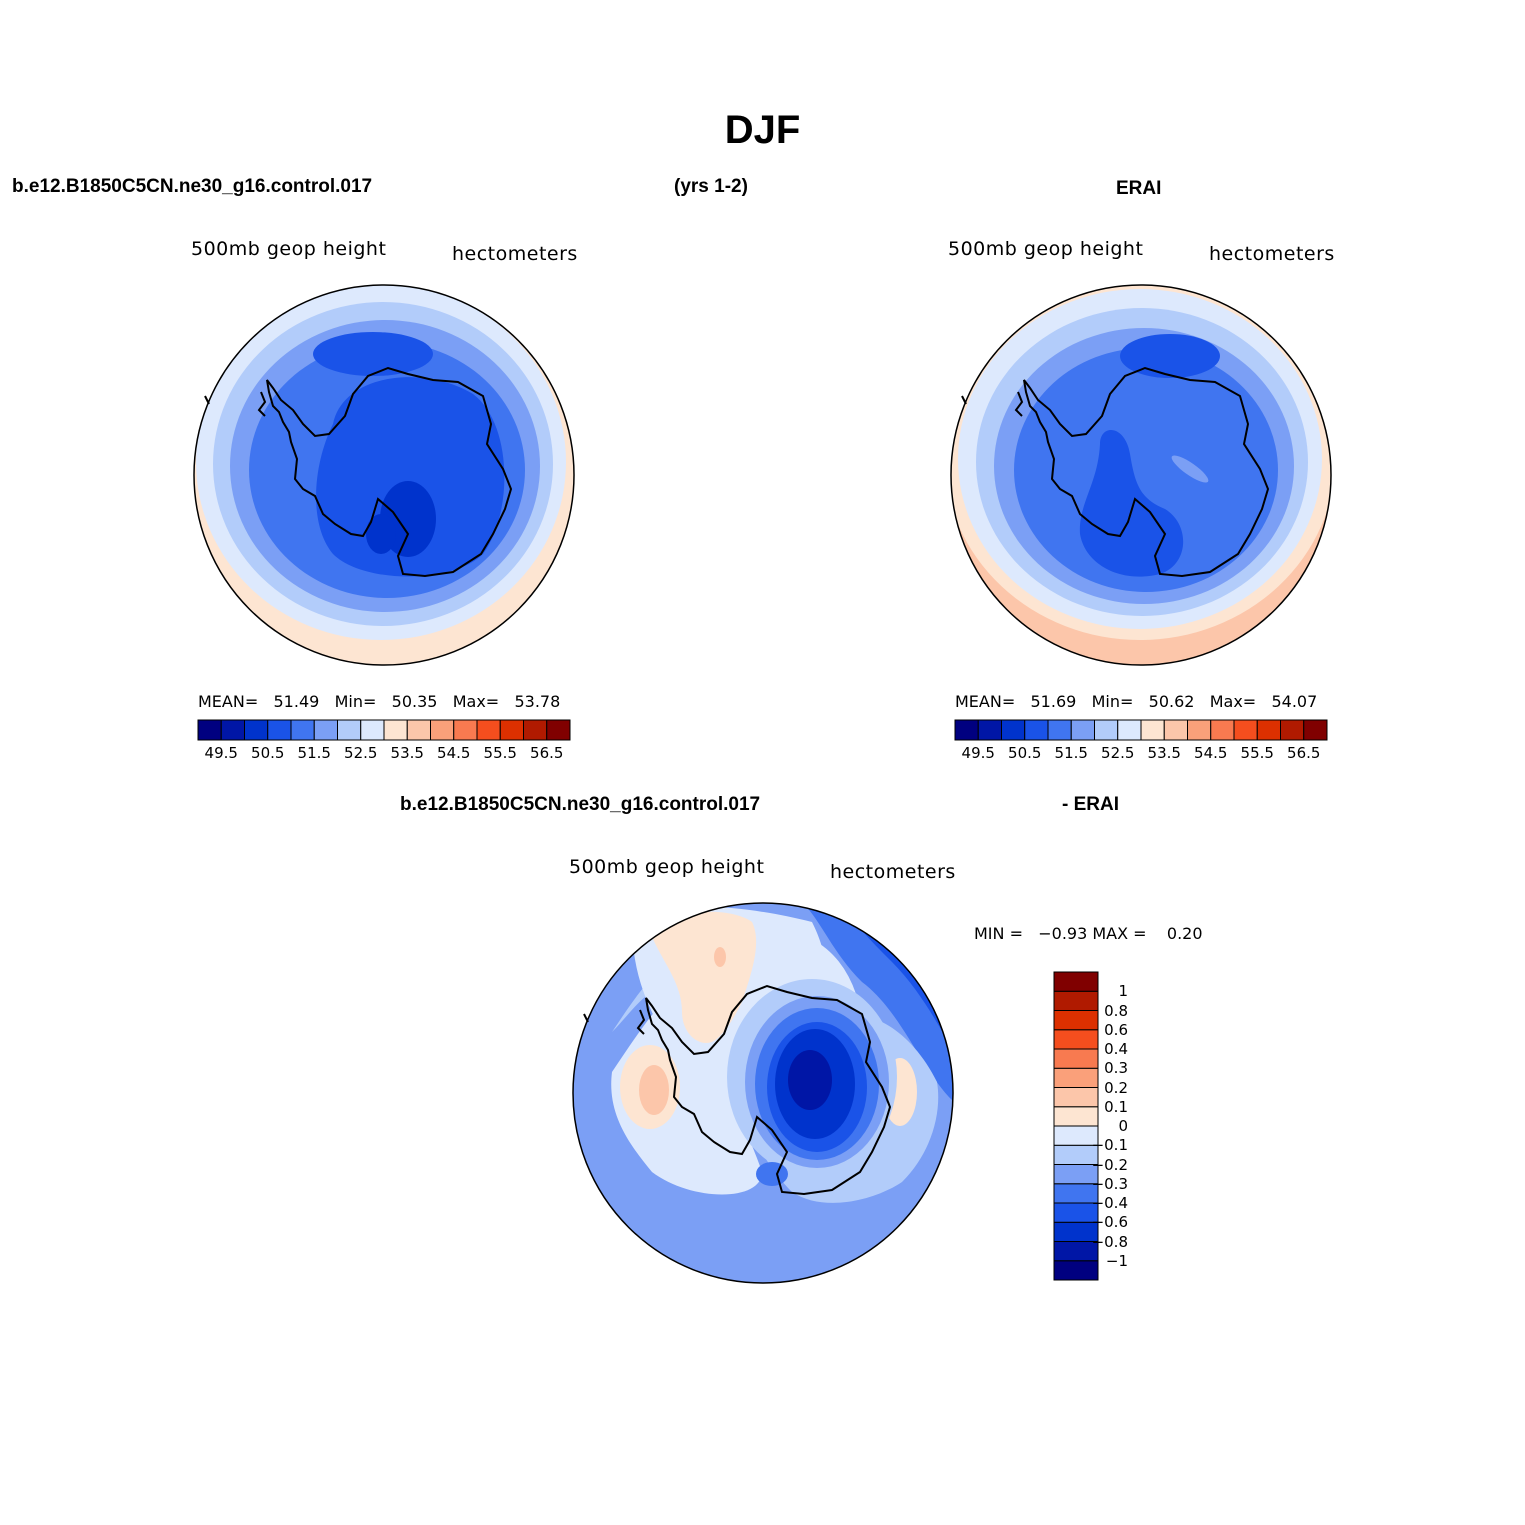 This screenshot has height=1525, width=1525. What do you see at coordinates (1116, 1068) in the screenshot?
I see `colorbar-tick-label: 0.3` at bounding box center [1116, 1068].